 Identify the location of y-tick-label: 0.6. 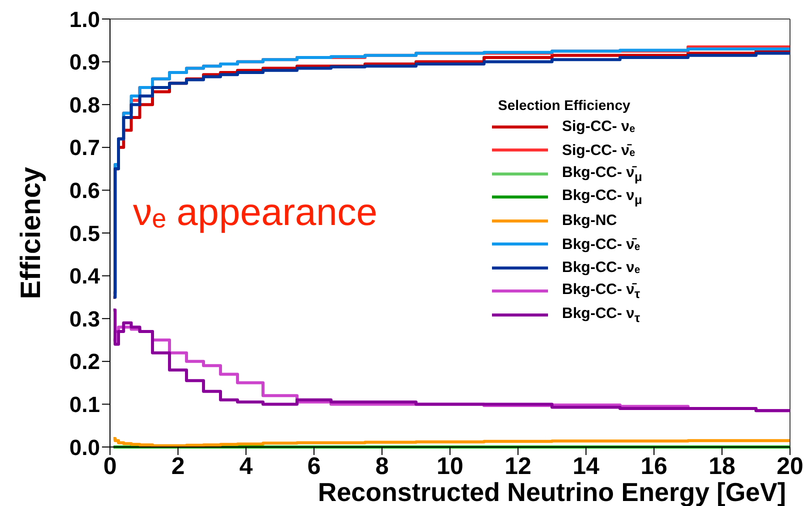
(84, 191).